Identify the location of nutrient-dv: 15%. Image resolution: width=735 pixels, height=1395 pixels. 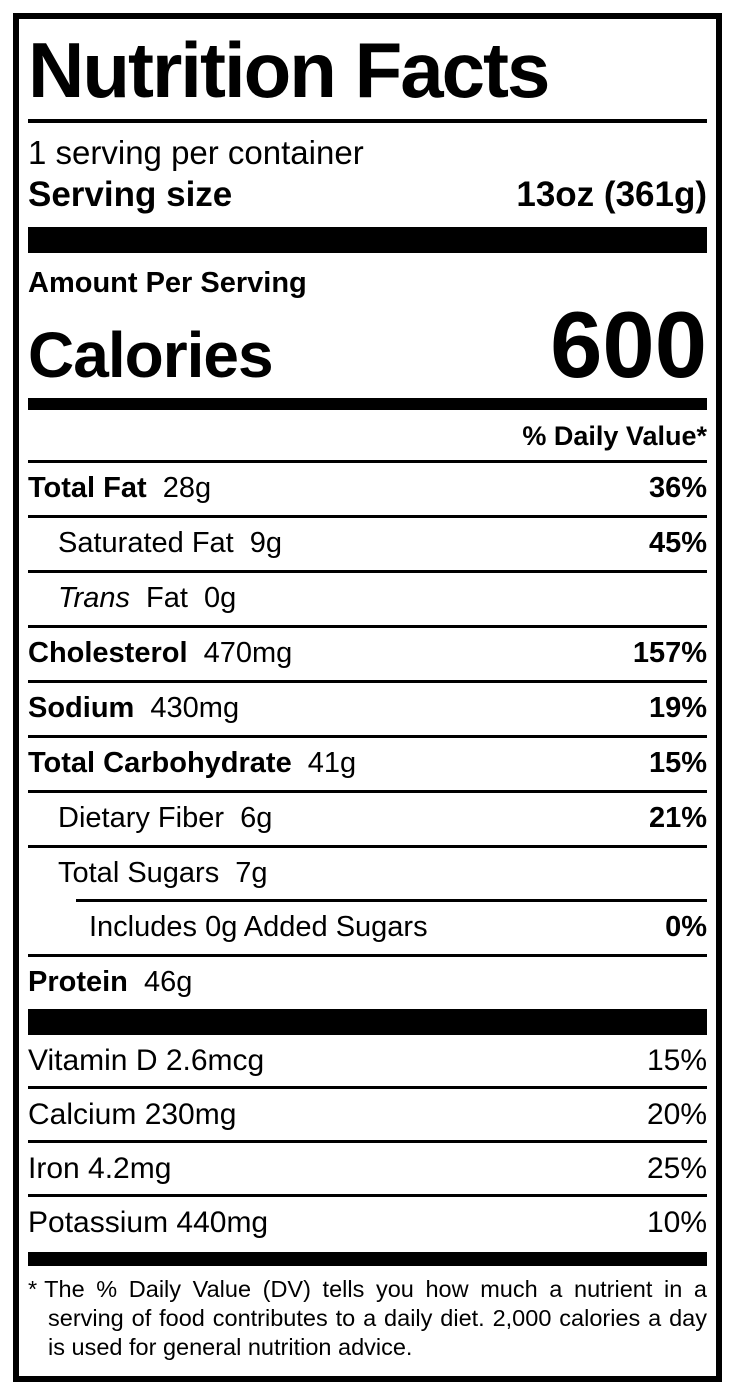
(677, 762).